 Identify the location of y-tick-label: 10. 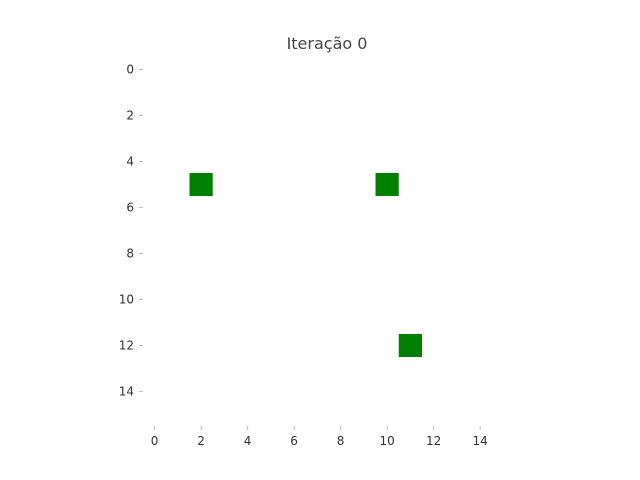
(126, 300).